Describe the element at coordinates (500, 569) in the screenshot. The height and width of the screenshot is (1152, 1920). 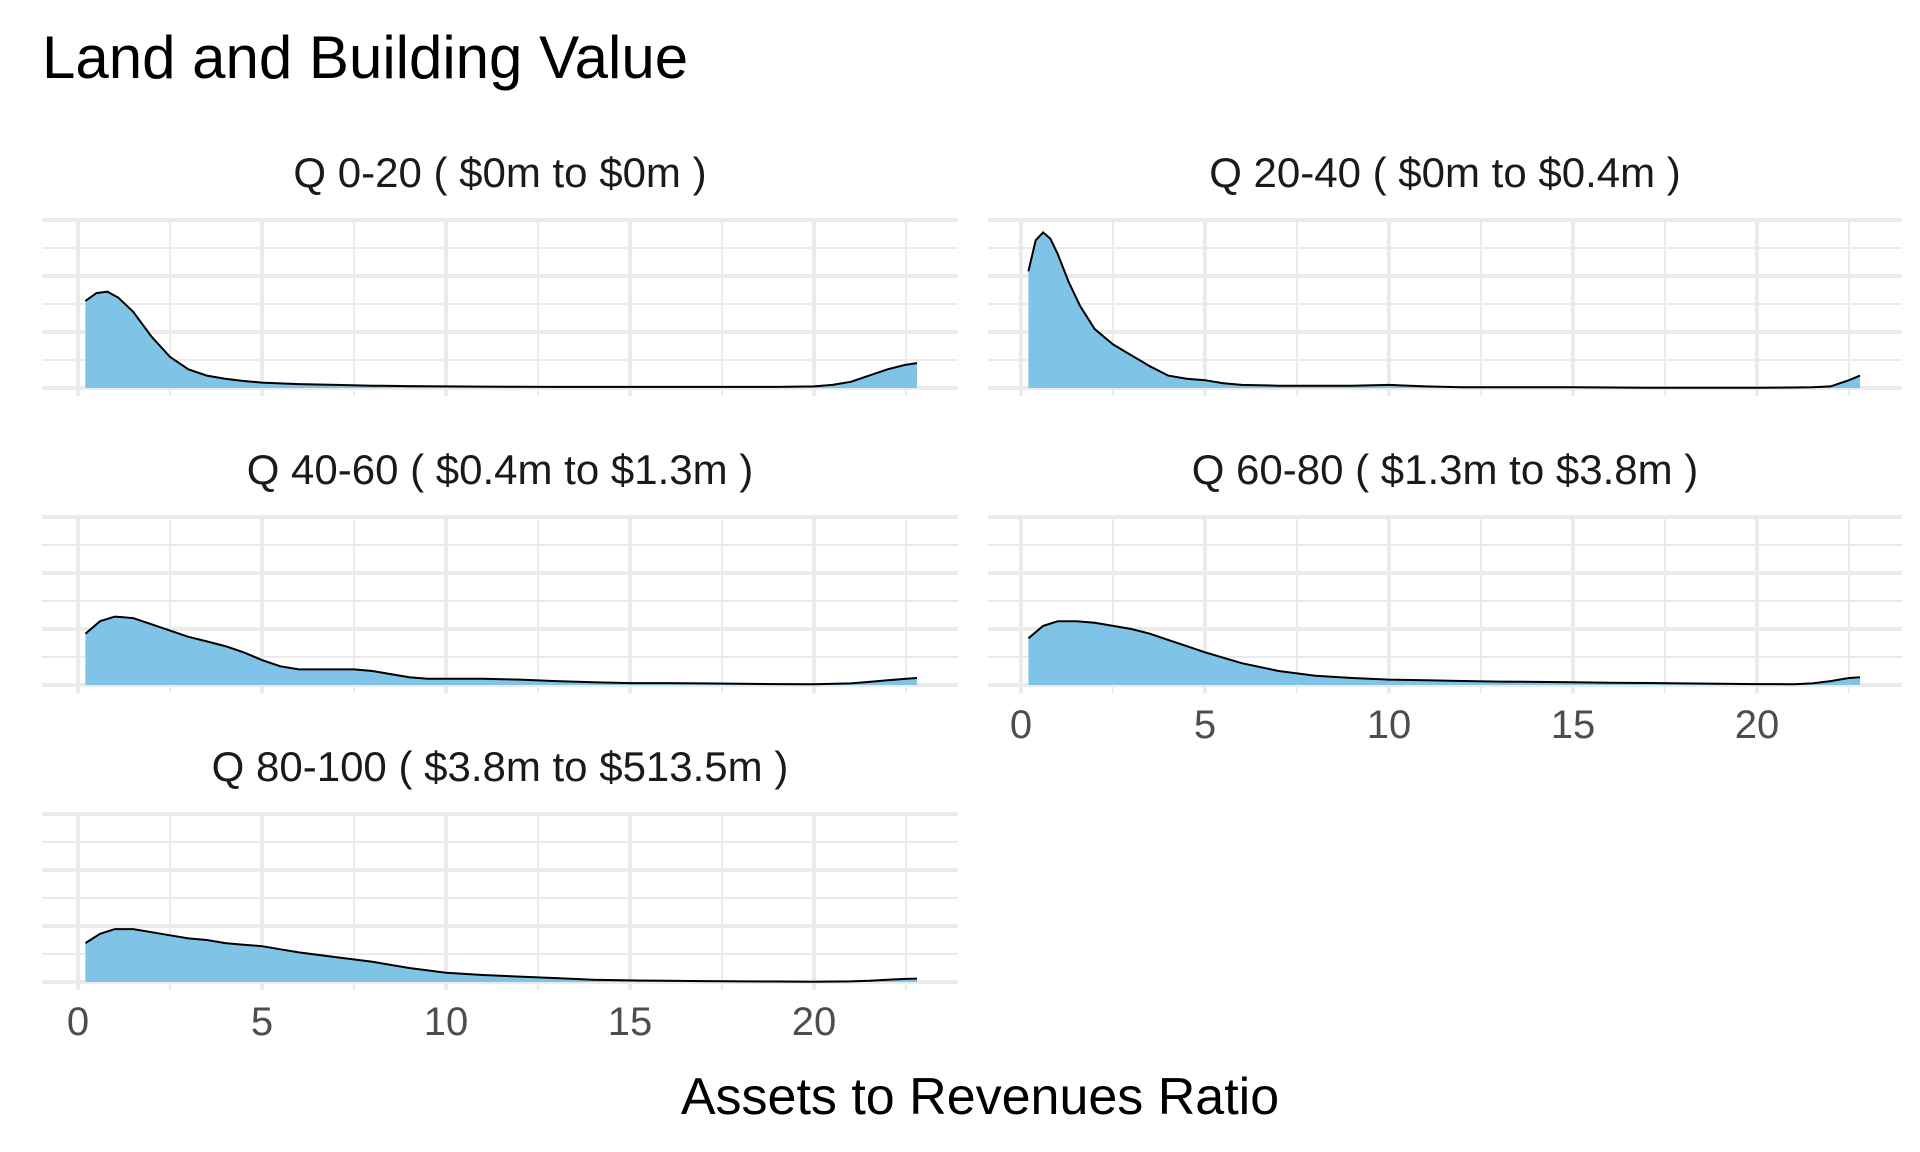
I see `facet-panel: Q 40-60 ( $0.4m to $1.3m )` at that location.